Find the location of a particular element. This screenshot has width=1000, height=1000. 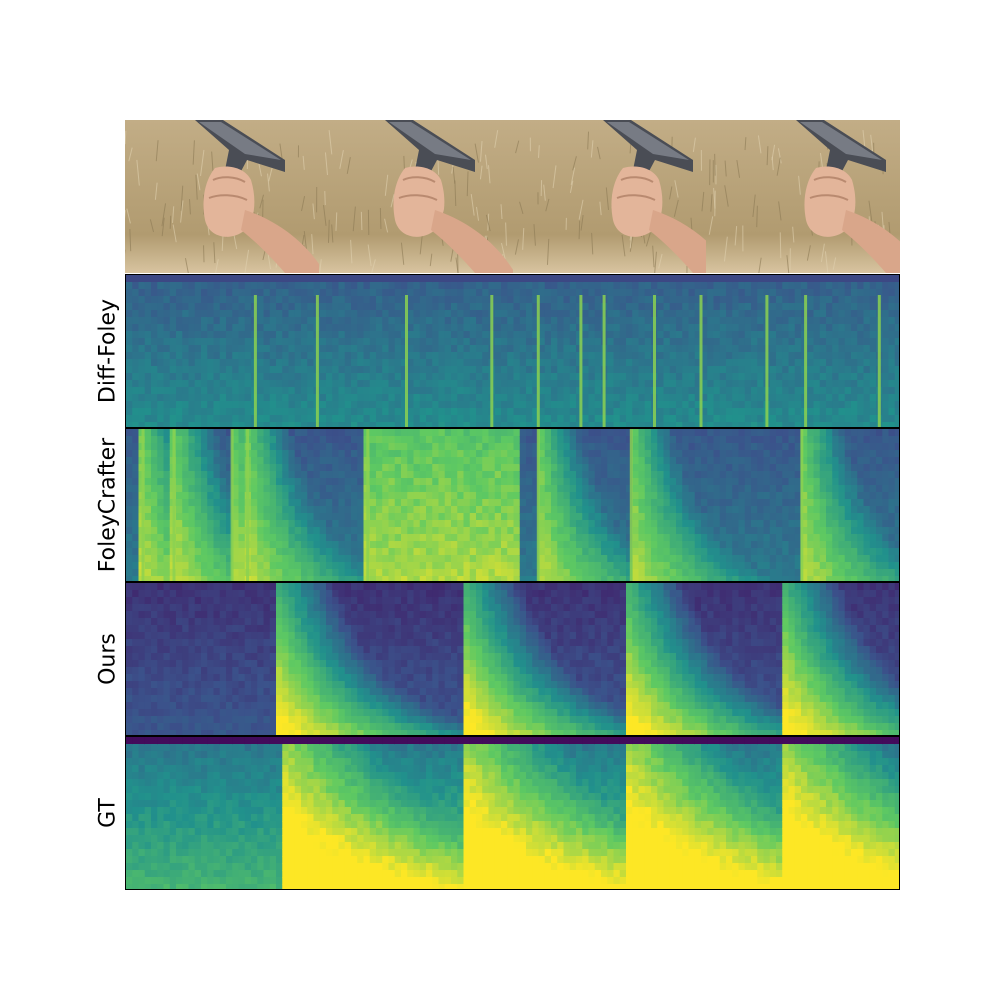

spectrogram-diff-foley is located at coordinates (512, 351).